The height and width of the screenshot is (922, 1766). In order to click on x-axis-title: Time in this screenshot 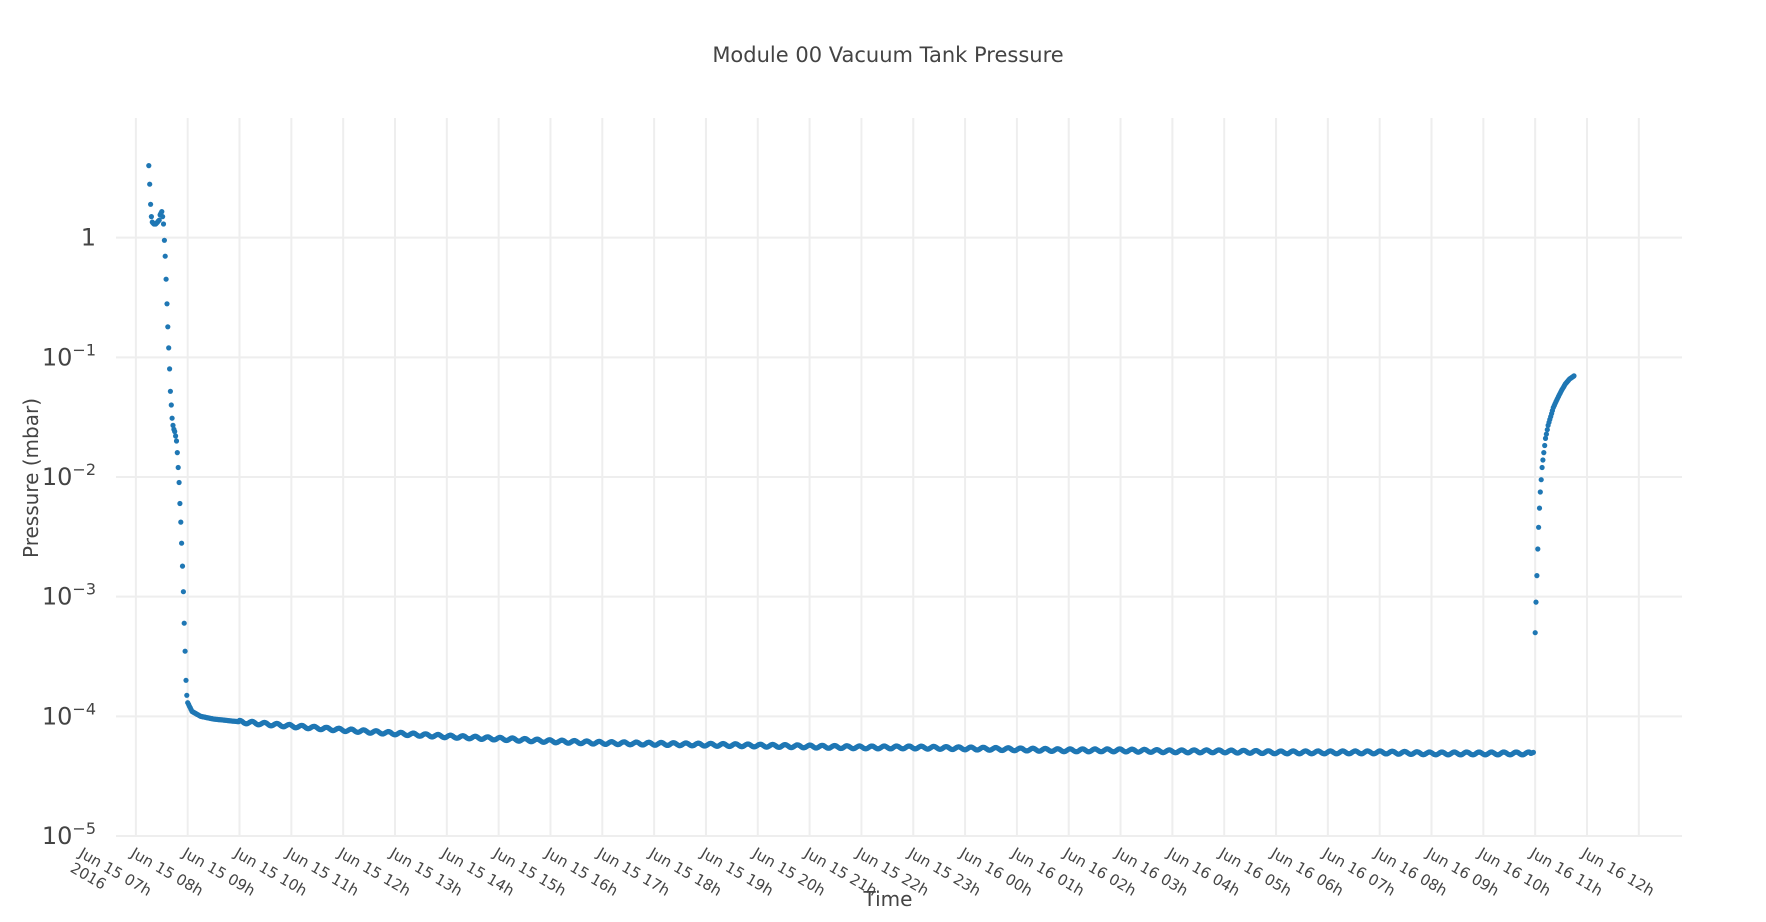, I will do `click(888, 899)`.